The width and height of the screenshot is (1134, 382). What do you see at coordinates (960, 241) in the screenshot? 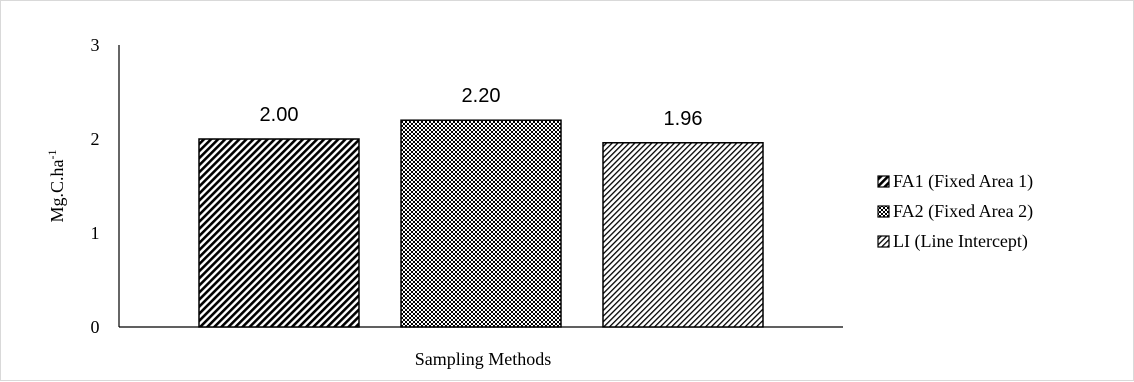
I see `legend-label-3: LI (Line Intercept)` at bounding box center [960, 241].